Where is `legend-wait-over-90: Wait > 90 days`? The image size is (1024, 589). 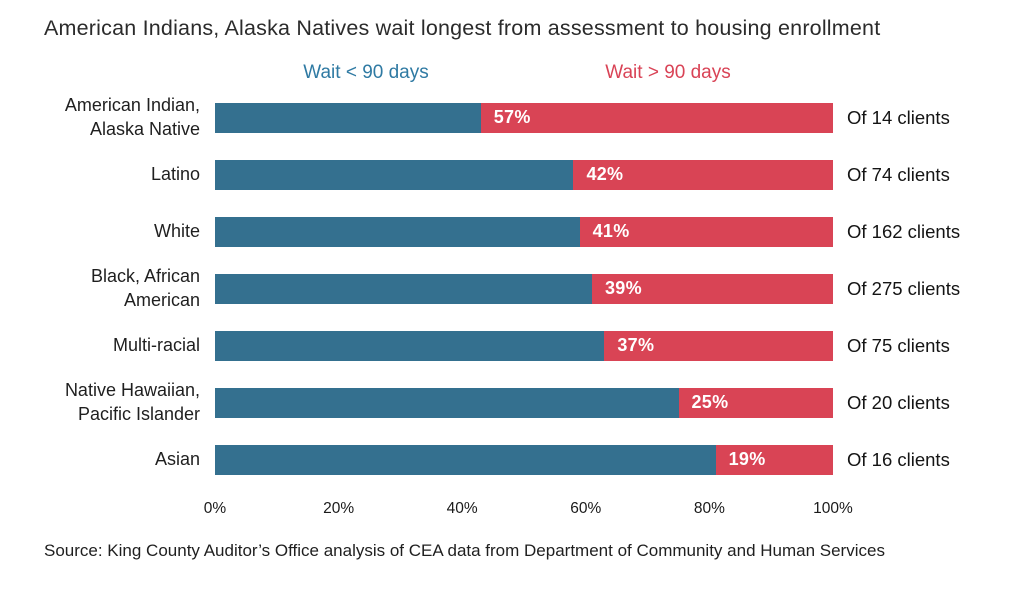 legend-wait-over-90: Wait > 90 days is located at coordinates (668, 72).